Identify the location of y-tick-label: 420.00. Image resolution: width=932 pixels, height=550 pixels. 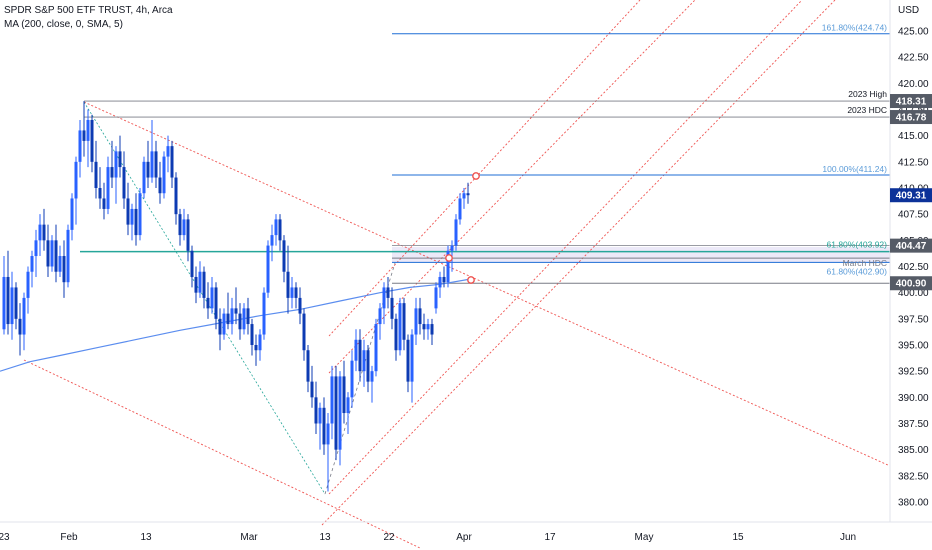
(913, 84).